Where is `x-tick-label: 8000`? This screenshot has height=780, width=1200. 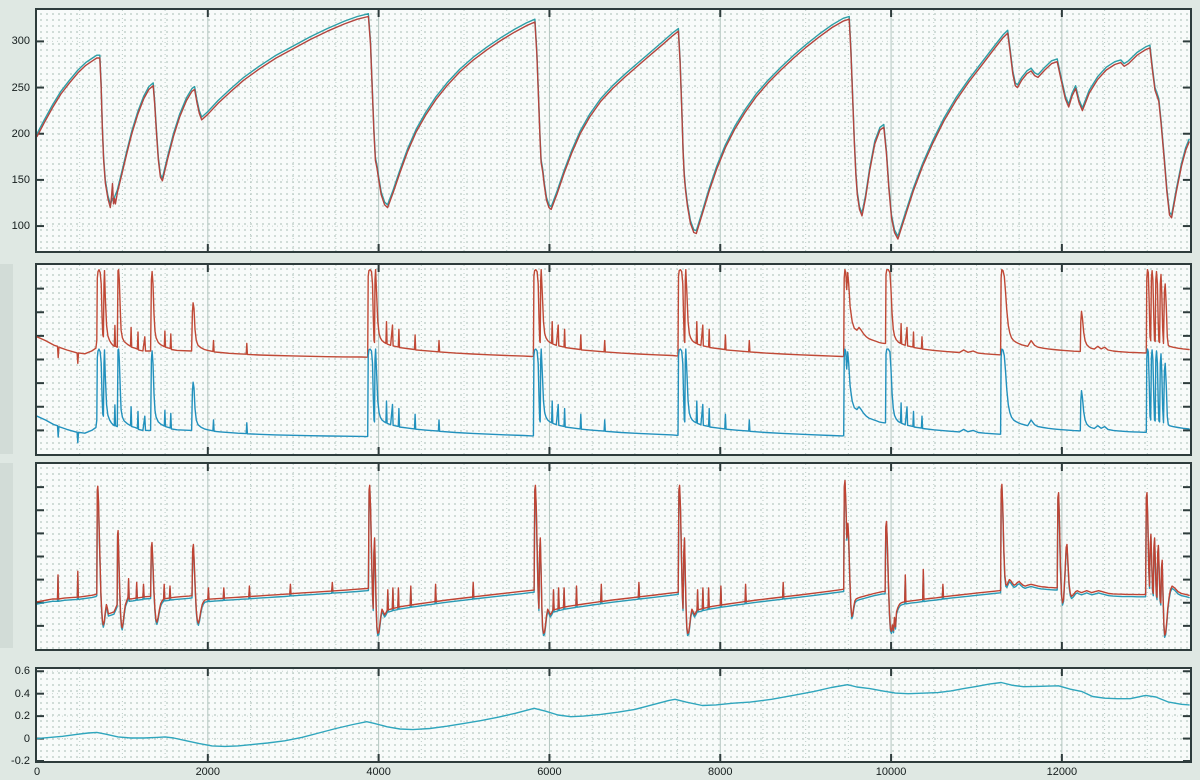
x-tick-label: 8000 is located at coordinates (720, 772).